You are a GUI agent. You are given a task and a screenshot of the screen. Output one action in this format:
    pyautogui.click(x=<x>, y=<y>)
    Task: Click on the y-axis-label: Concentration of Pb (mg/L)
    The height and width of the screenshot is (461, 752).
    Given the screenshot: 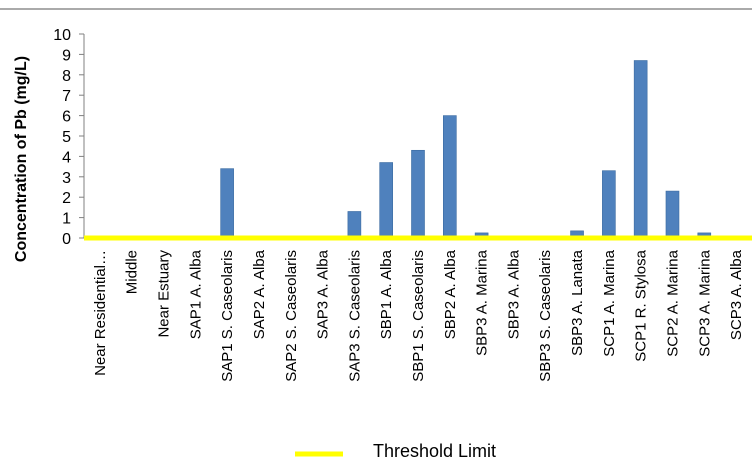 What is the action you would take?
    pyautogui.click(x=21, y=159)
    